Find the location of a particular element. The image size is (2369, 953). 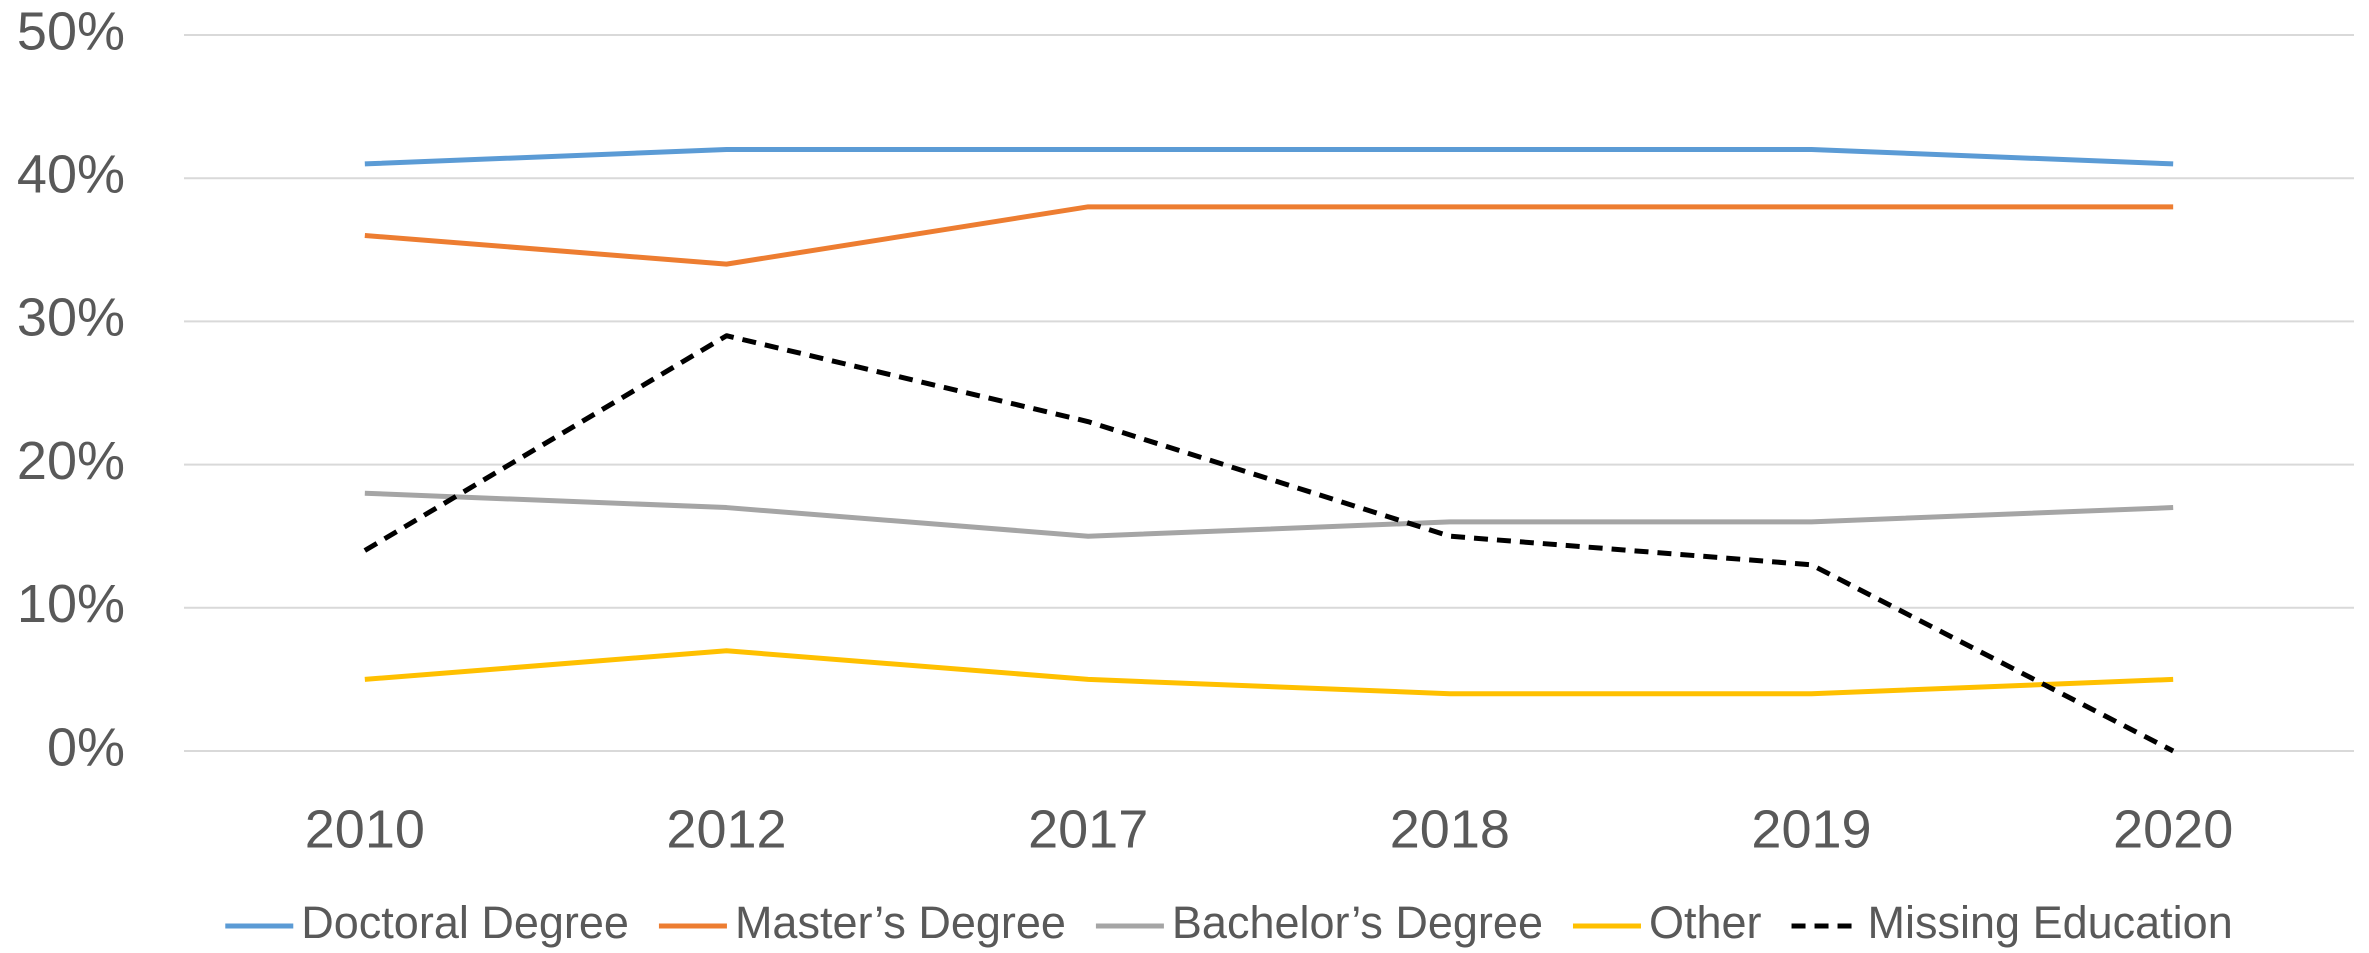

legend-label: Doctoral Degree is located at coordinates (465, 922).